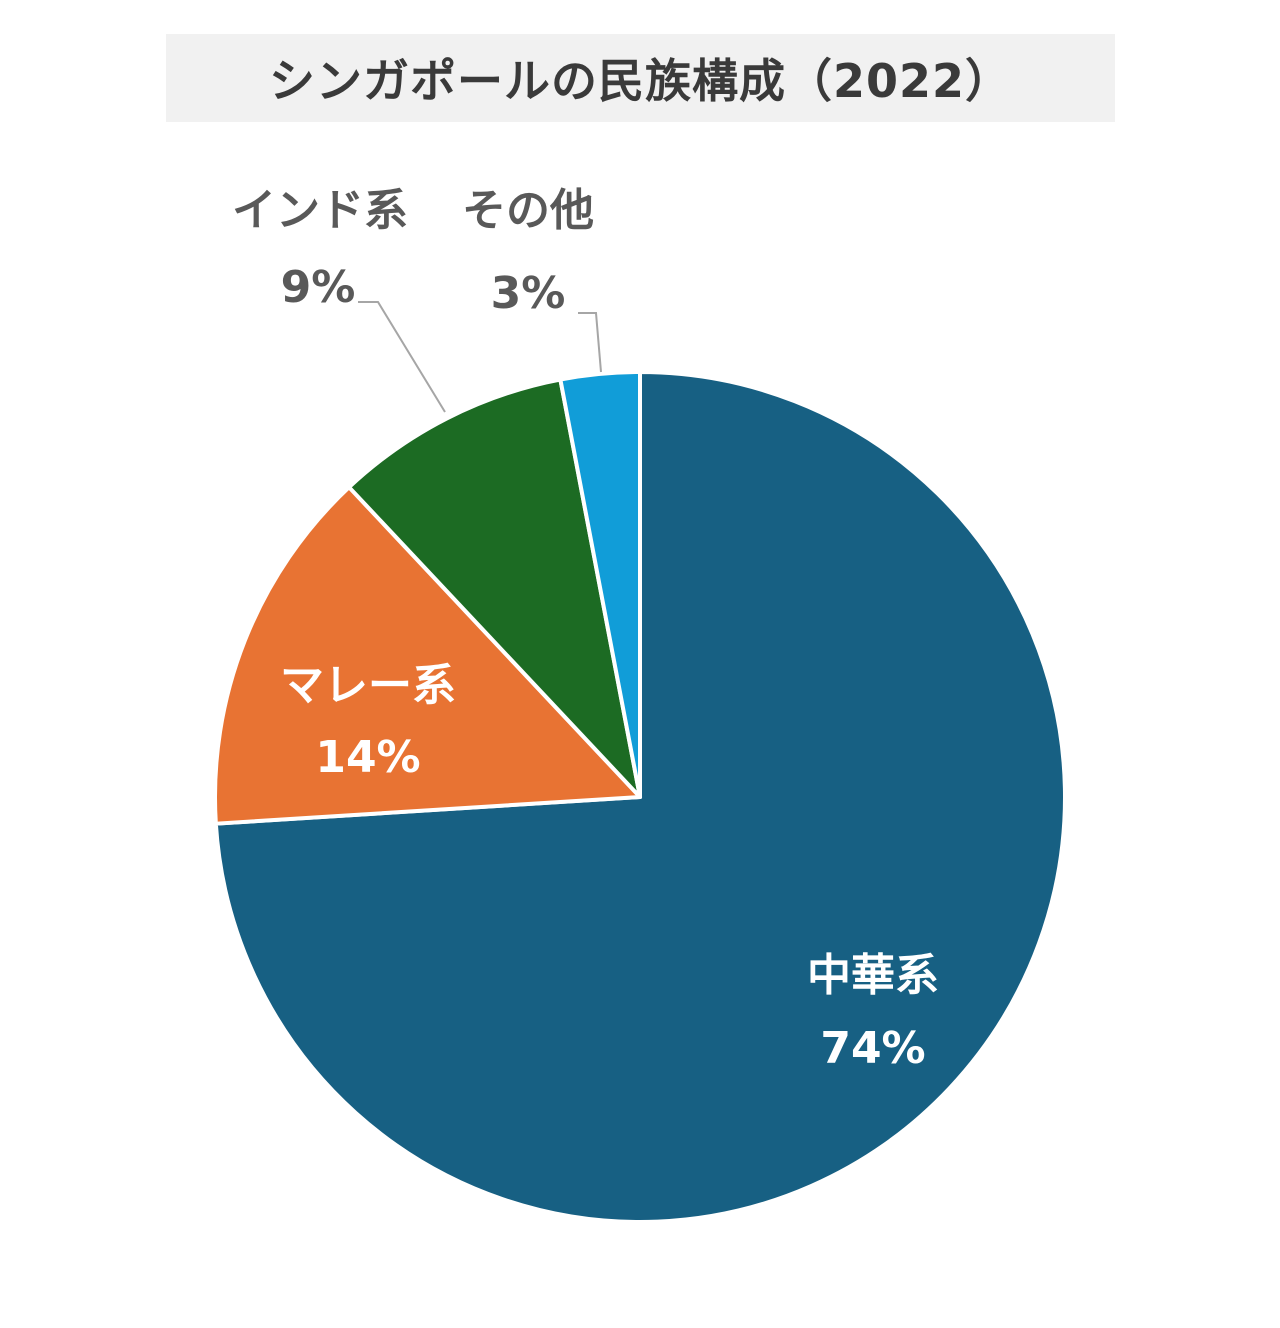  What do you see at coordinates (873, 975) in the screenshot?
I see `slice-label-1: 中華系` at bounding box center [873, 975].